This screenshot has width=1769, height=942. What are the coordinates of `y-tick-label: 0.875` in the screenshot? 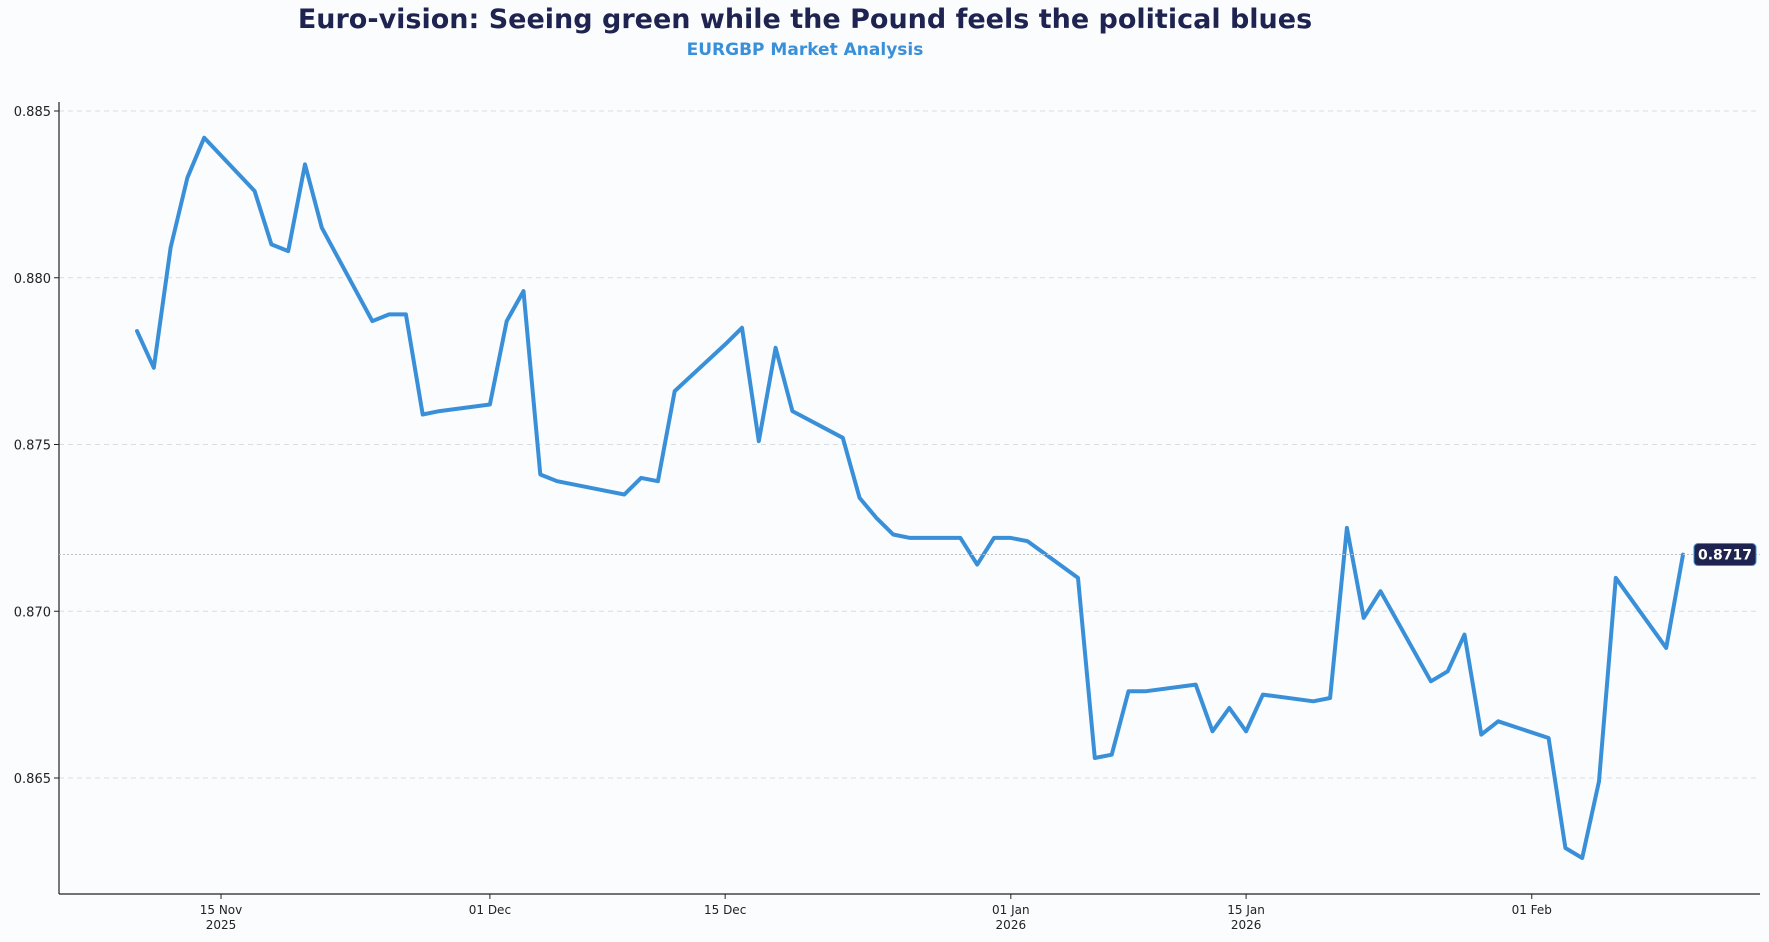 It's located at (32, 446).